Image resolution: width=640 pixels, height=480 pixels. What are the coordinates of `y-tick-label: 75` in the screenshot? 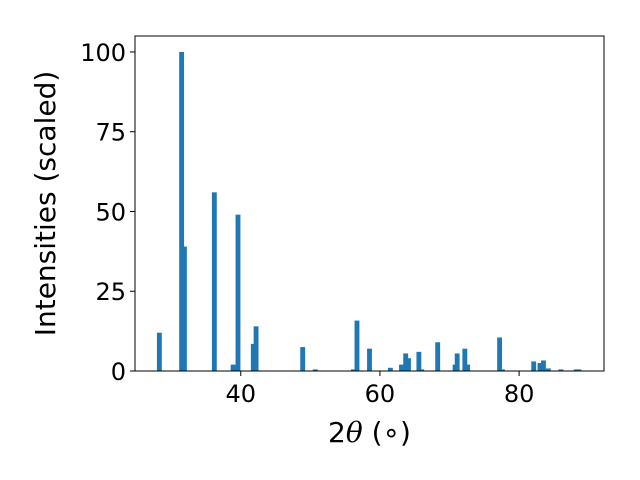 It's located at (110, 133).